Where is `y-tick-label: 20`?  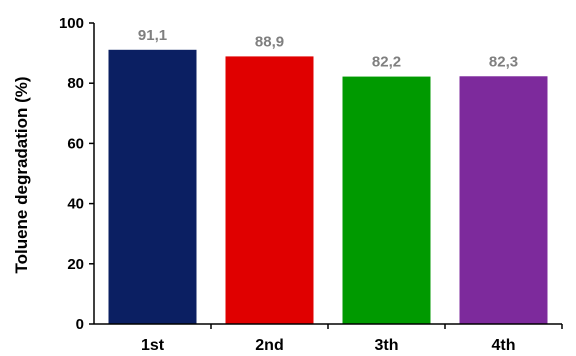 y-tick-label: 20 is located at coordinates (75, 264).